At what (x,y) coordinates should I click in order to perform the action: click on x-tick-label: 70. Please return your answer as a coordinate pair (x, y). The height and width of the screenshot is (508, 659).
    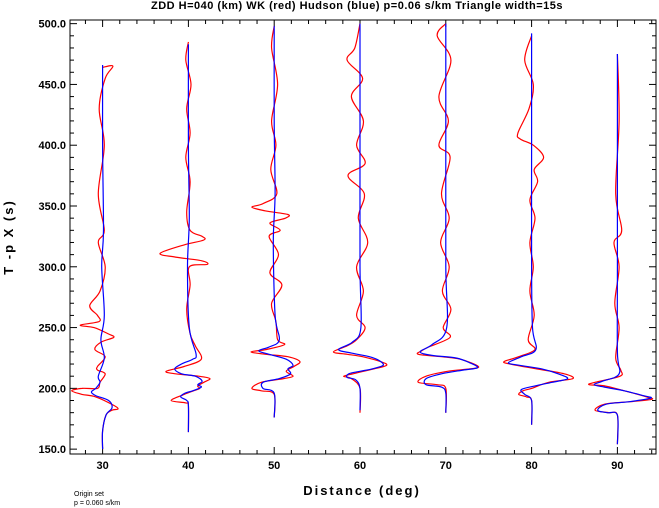
    Looking at the image, I should click on (446, 466).